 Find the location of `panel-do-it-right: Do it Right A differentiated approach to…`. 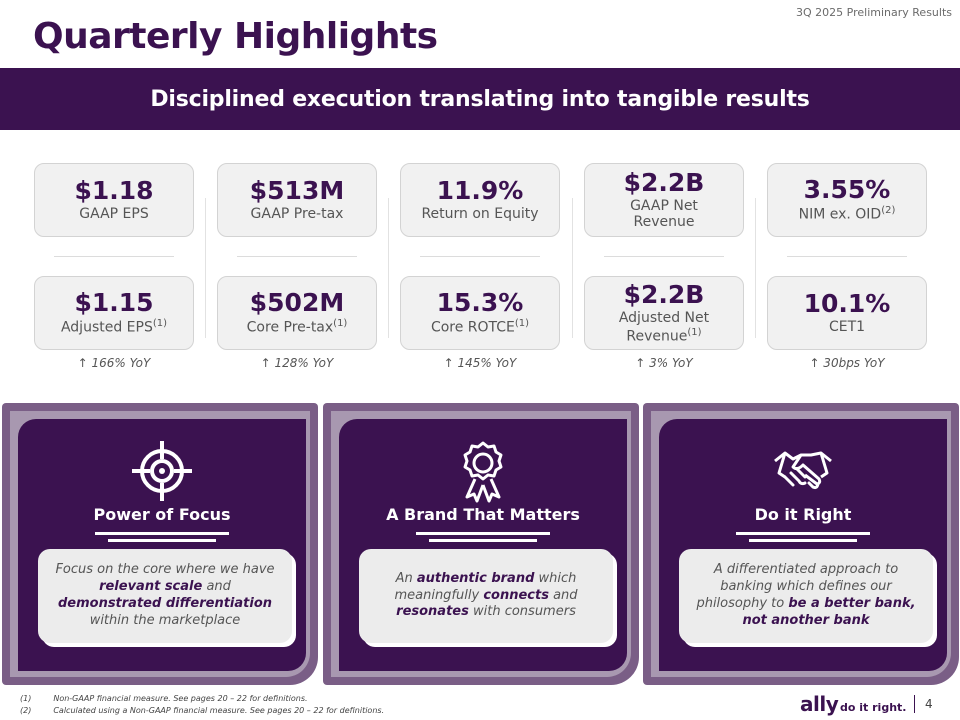

panel-do-it-right: Do it Right A differentiated approach to… is located at coordinates (801, 544).